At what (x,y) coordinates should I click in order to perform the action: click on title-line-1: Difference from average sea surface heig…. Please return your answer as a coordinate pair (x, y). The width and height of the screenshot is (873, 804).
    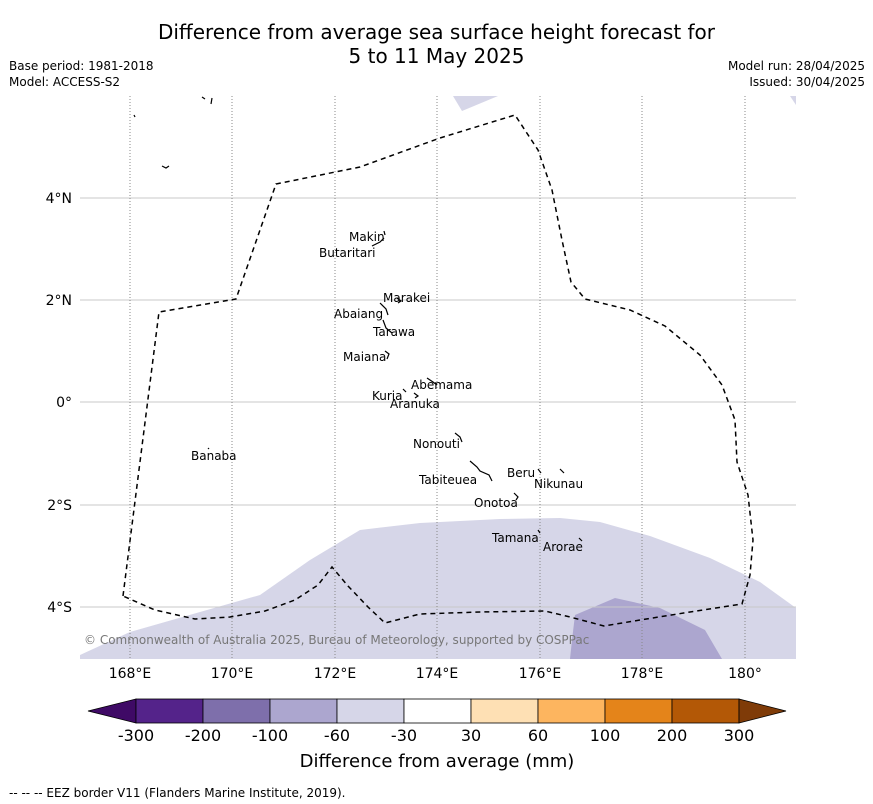
    Looking at the image, I should click on (436, 32).